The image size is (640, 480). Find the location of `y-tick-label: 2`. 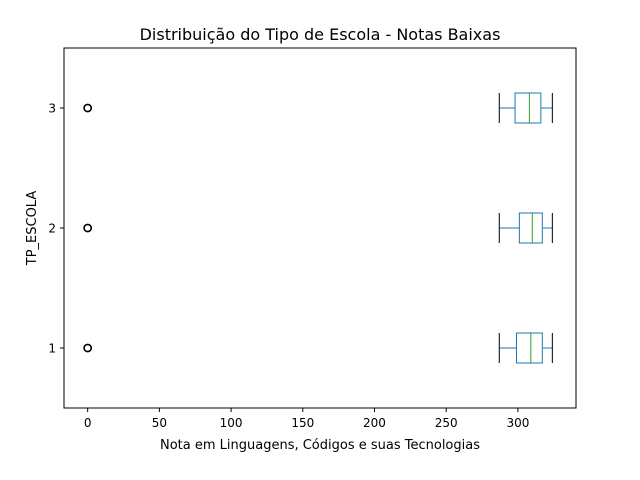

y-tick-label: 2 is located at coordinates (52, 229).